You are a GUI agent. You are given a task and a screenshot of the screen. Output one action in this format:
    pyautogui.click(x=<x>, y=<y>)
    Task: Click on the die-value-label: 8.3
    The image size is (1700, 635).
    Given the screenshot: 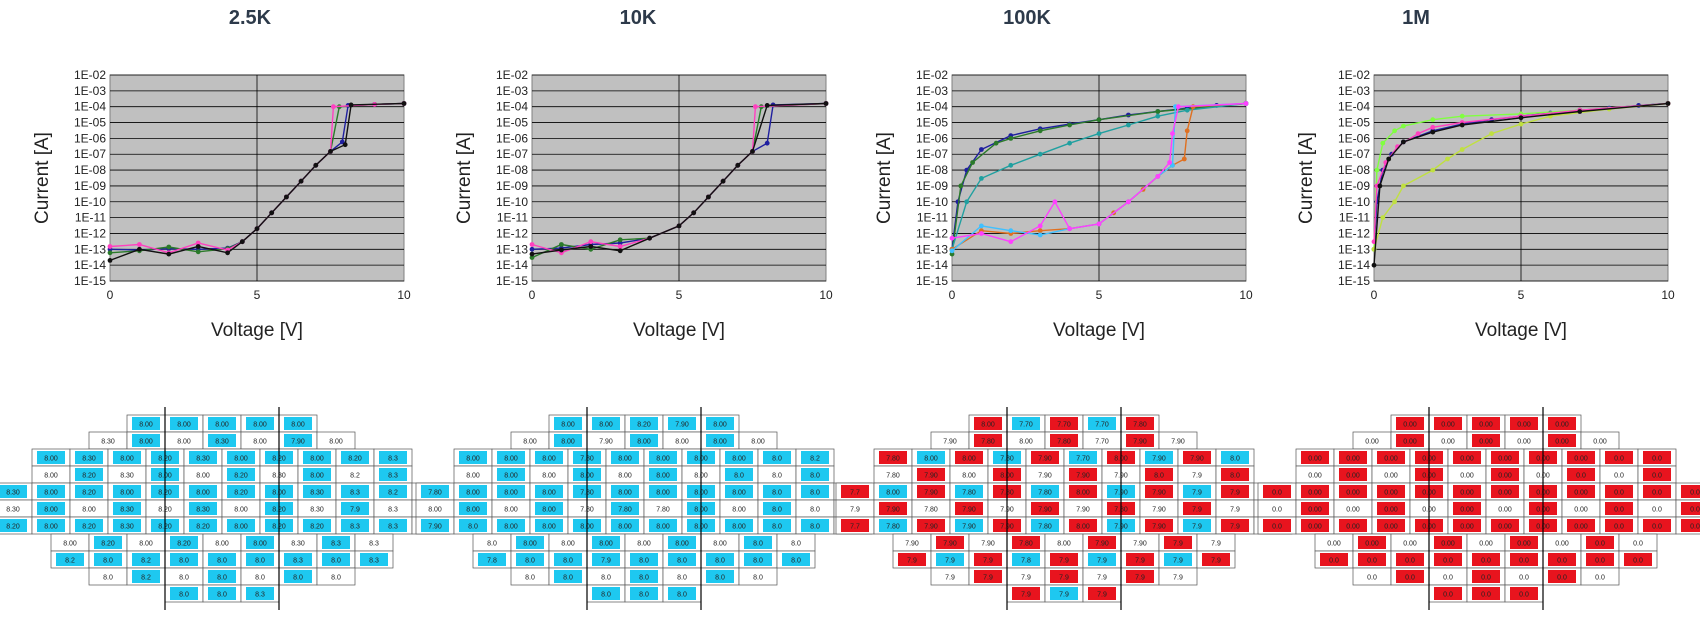 What is the action you would take?
    pyautogui.click(x=393, y=459)
    